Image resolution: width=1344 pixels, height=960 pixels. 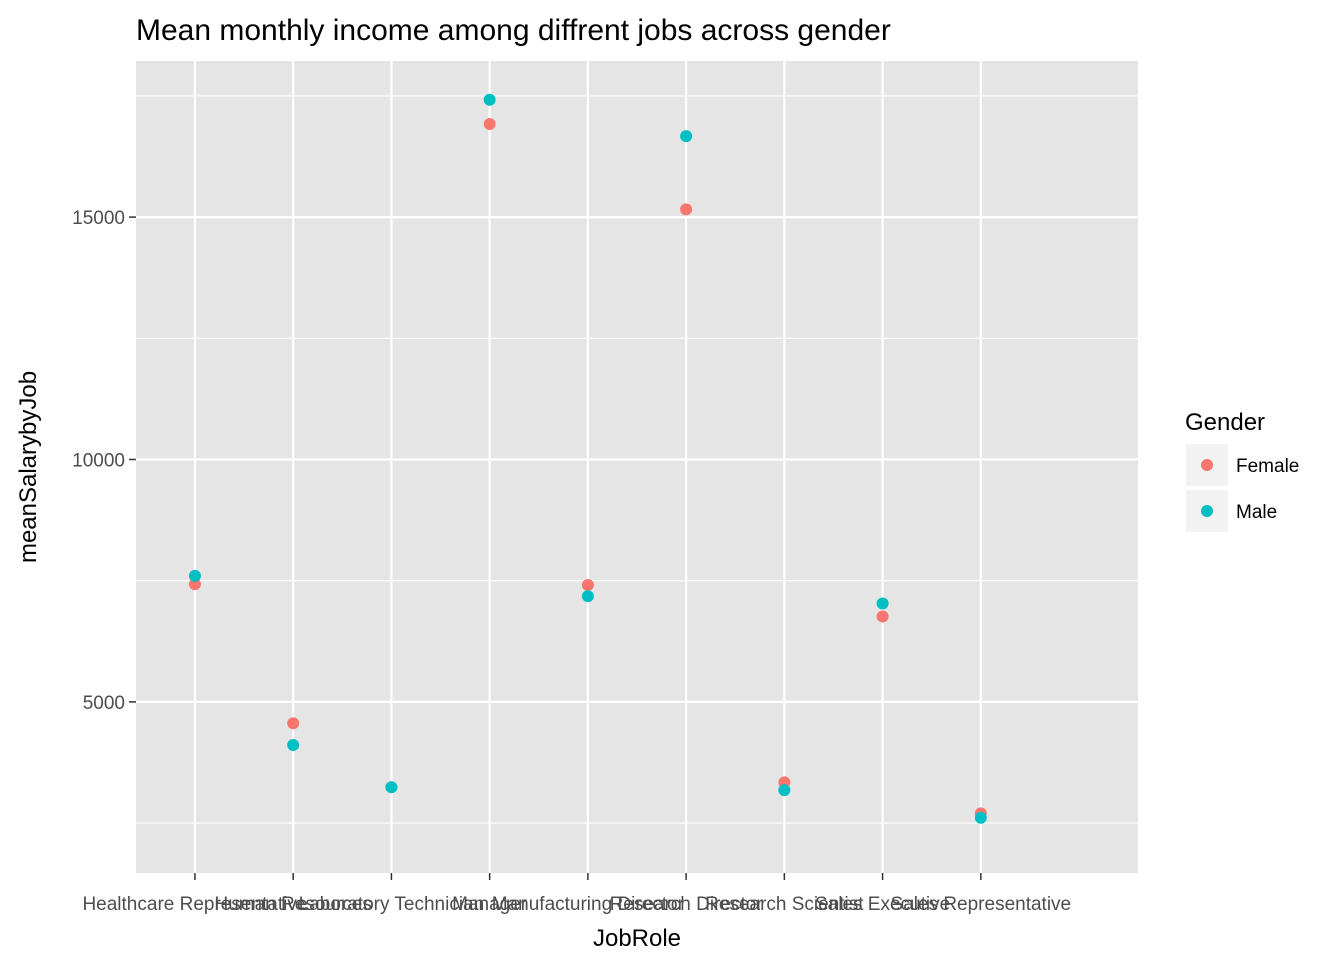 What do you see at coordinates (98, 460) in the screenshot?
I see `y-tick-label: 10000` at bounding box center [98, 460].